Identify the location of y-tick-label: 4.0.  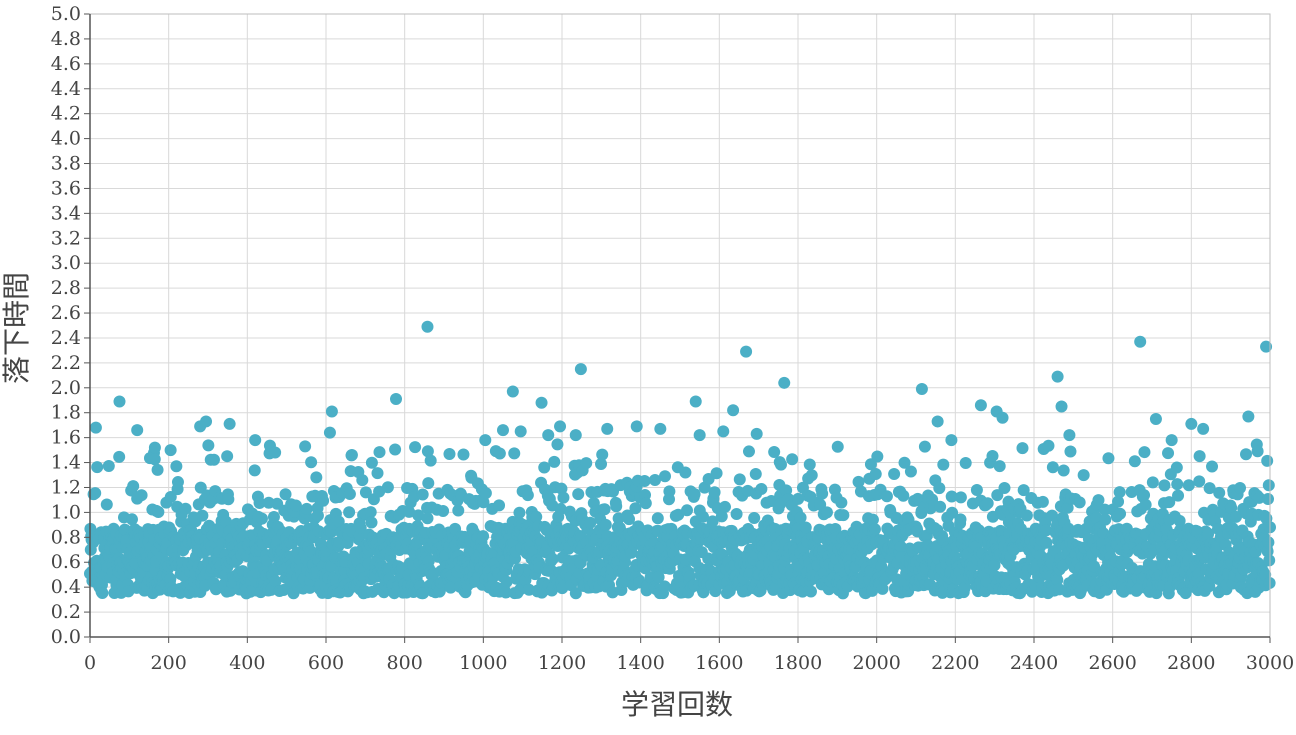
(66, 139).